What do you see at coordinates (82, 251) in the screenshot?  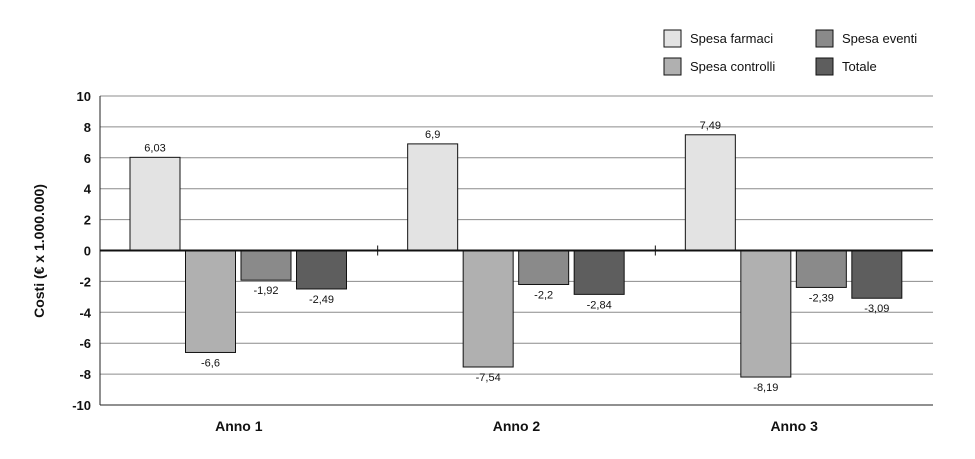 I see `y-tick-labels: 10 8 6 4 2 0 -2 -4 -6 -8 -10` at bounding box center [82, 251].